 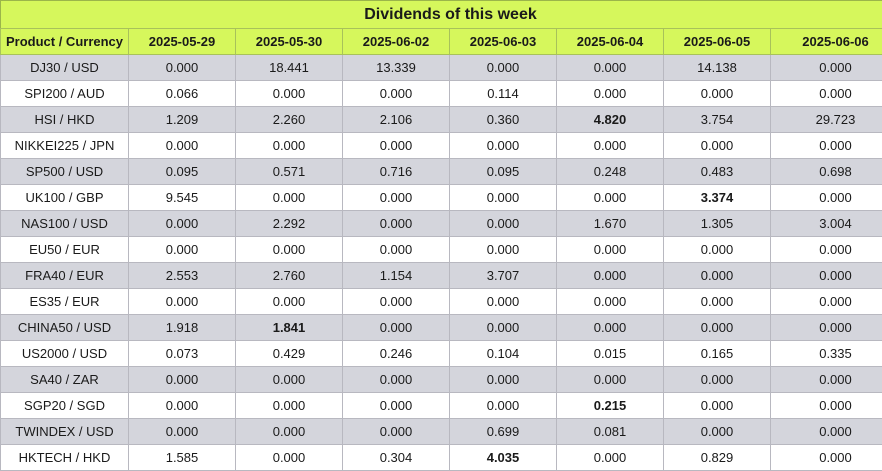 What do you see at coordinates (826, 172) in the screenshot?
I see `dividend-cell: 0.698` at bounding box center [826, 172].